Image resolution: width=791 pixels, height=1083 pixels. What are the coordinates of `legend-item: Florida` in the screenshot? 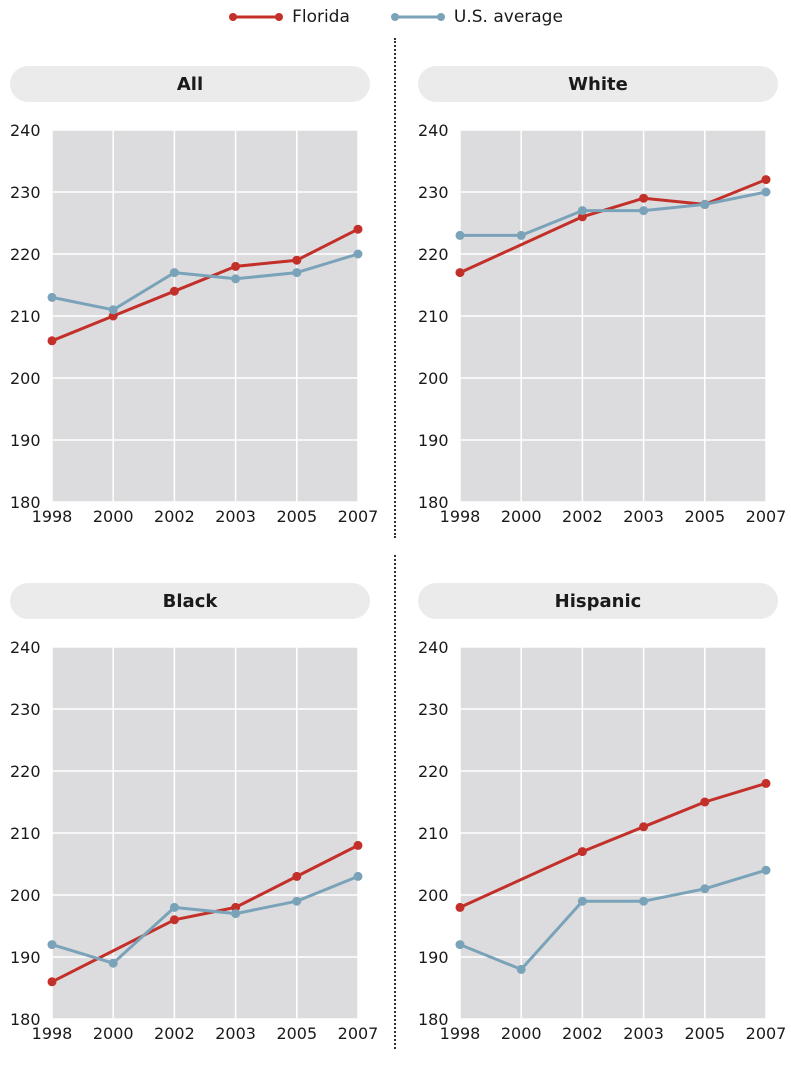 It's located at (289, 17).